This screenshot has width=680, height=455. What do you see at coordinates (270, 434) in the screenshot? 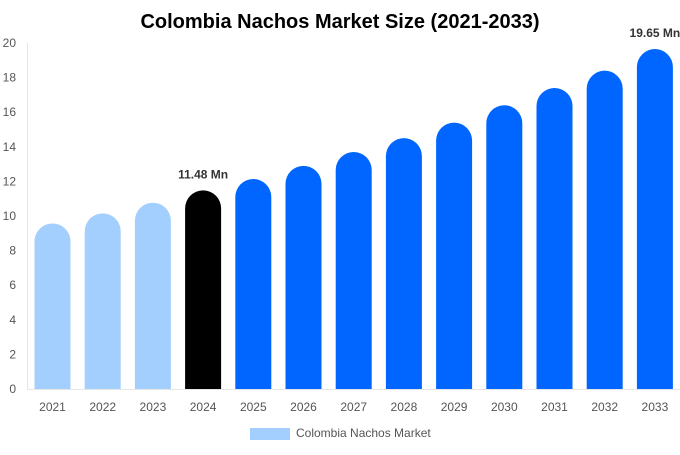
I see `legend-swatch` at bounding box center [270, 434].